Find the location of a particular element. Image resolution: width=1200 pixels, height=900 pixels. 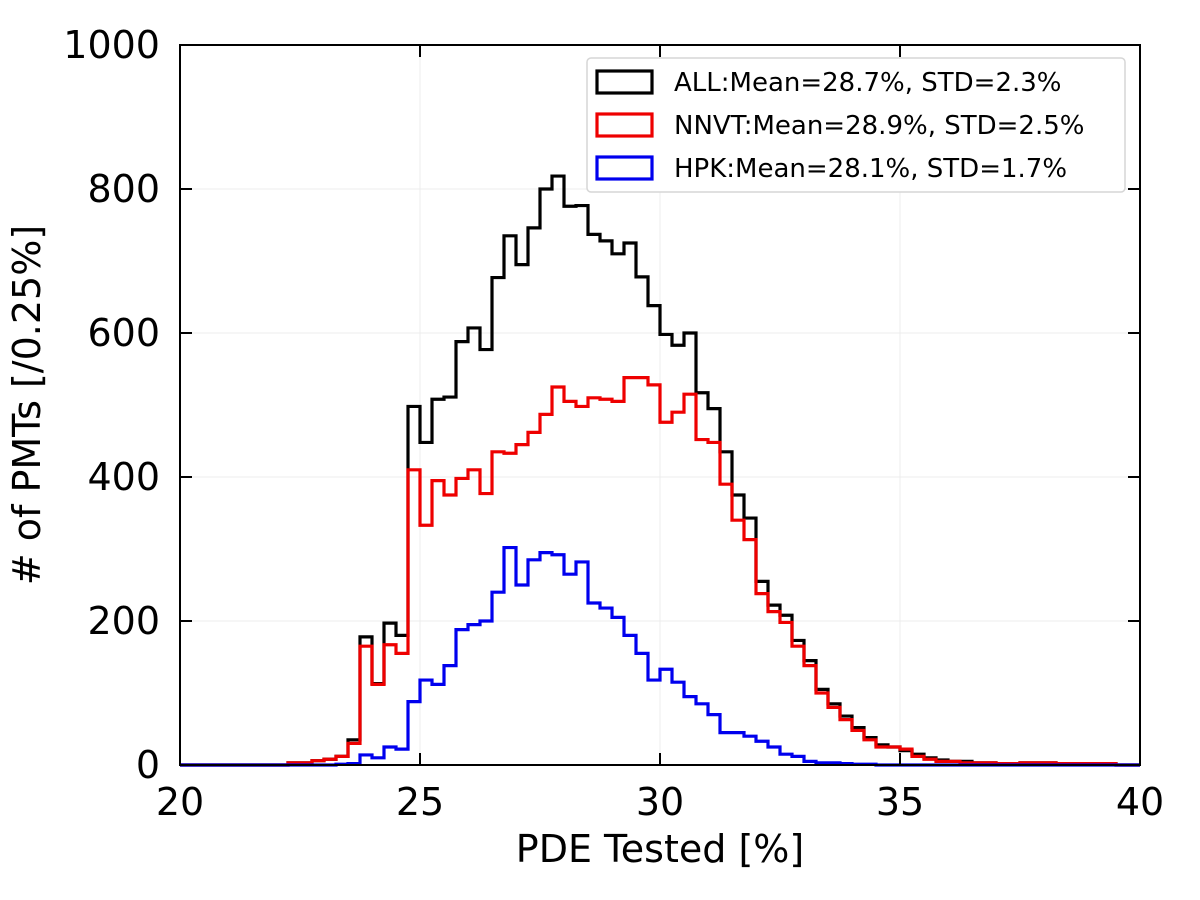

y-tick-label: 200 is located at coordinates (123, 621).